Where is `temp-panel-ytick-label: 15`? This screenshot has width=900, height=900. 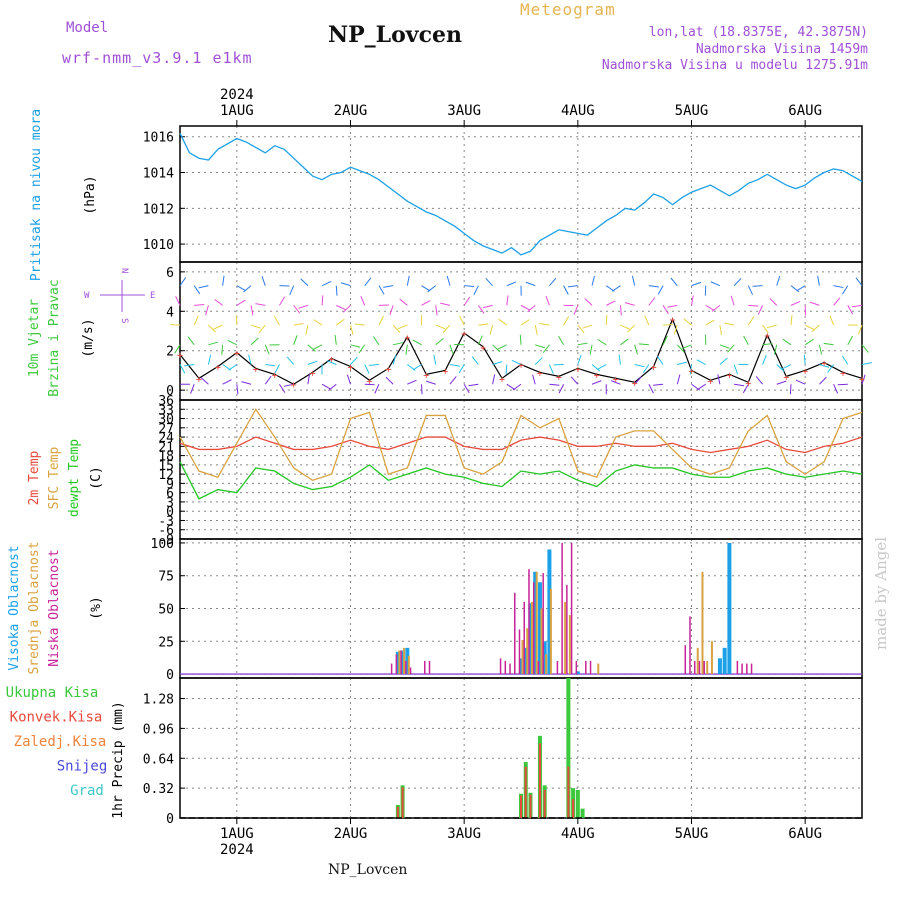
temp-panel-ytick-label: 15 is located at coordinates (166, 466).